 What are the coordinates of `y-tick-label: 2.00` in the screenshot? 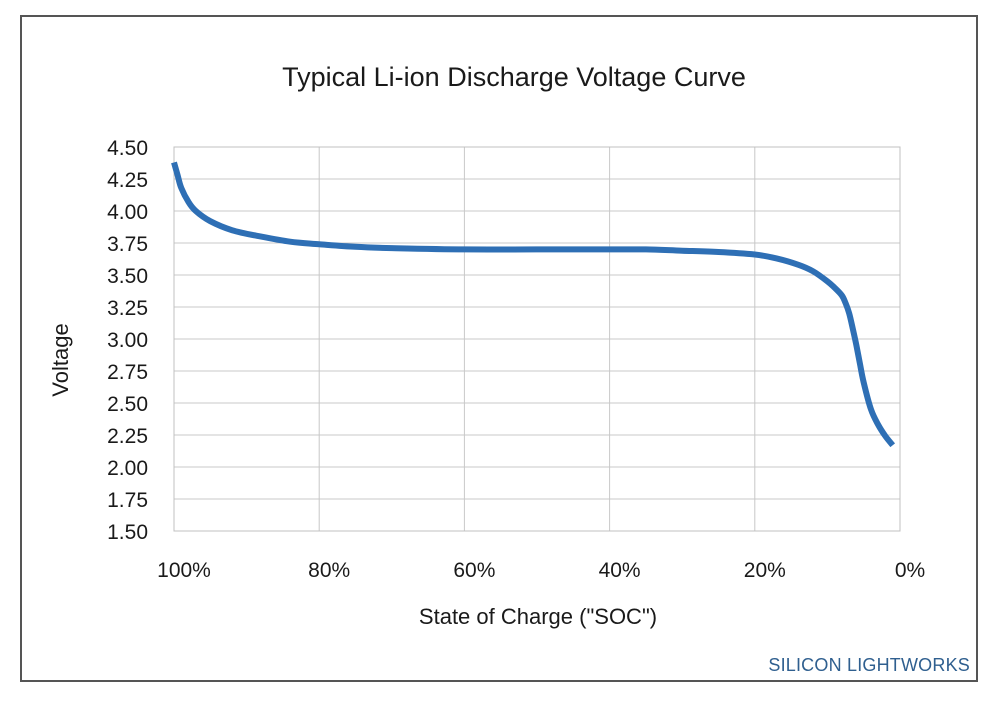 It's located at (127, 468).